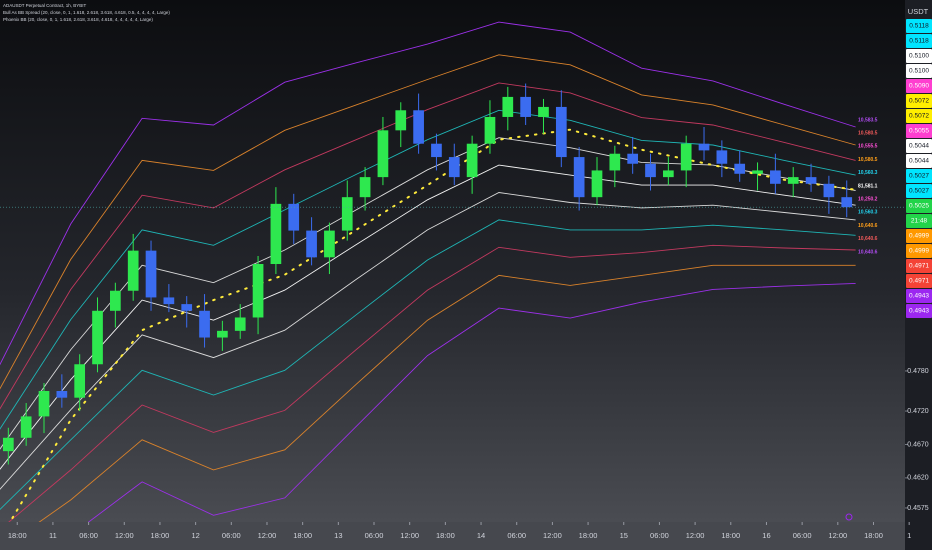 This screenshot has height=550, width=932. Describe the element at coordinates (44, 5) in the screenshot. I see `header-symbol: ADAUSDT Perpetual Contract, 1h, BYBIT` at that location.